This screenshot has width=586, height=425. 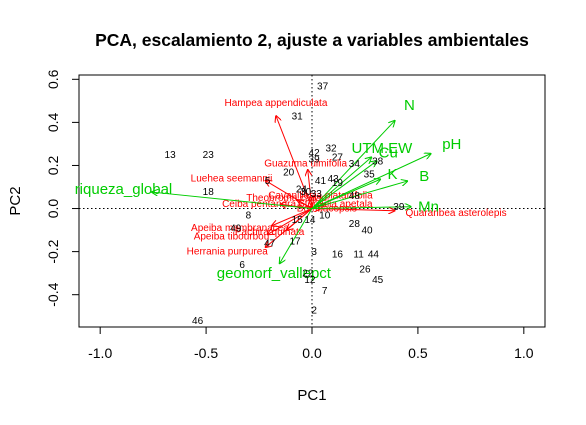 What do you see at coordinates (286, 198) in the screenshot?
I see `species-label: Theobroma cacao` at bounding box center [286, 198].